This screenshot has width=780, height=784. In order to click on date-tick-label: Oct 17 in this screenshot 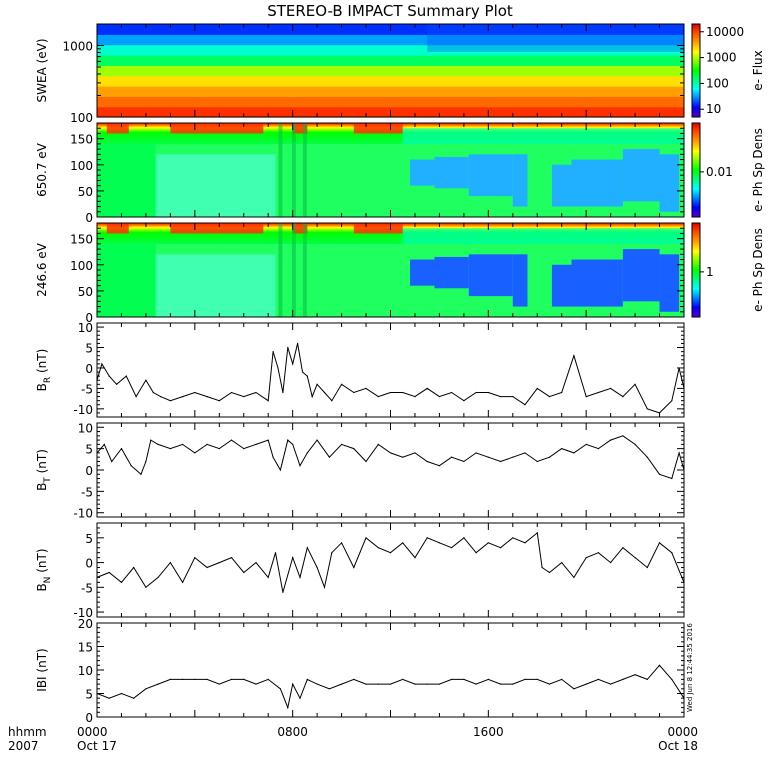, I will do `click(97, 746)`.